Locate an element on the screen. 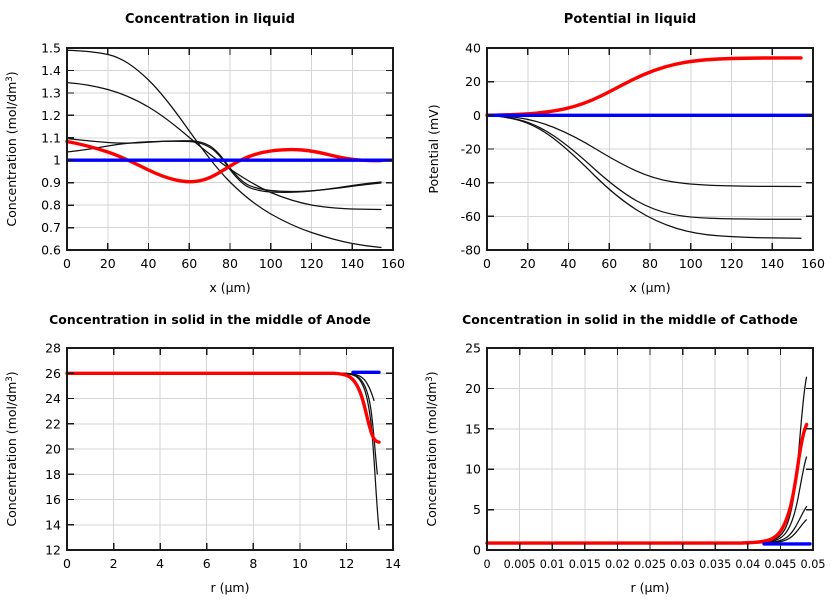 Image resolution: width=840 pixels, height=600 pixels. svg-text: 15 is located at coordinates (473, 428).